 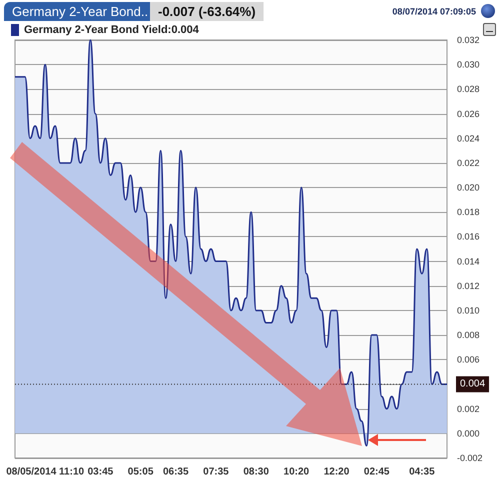 What do you see at coordinates (80, 11) in the screenshot?
I see `chart-title: Germany 2-Year Bond..` at bounding box center [80, 11].